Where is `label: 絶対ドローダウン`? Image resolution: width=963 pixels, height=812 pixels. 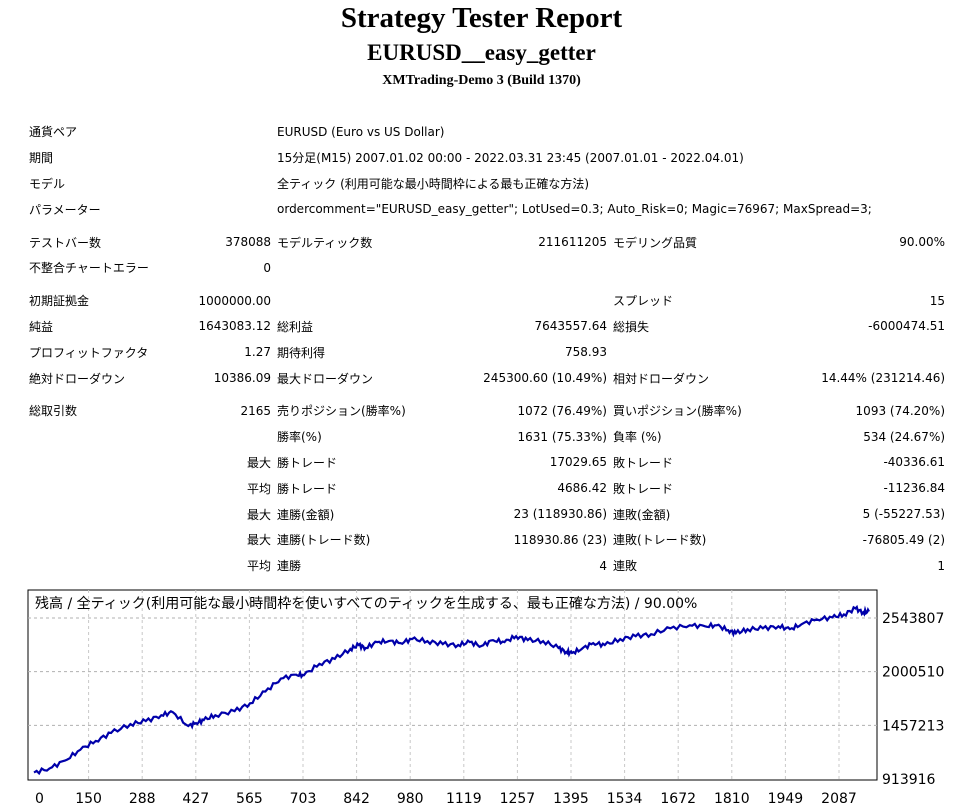 label: 絶対ドローダウン is located at coordinates (77, 378).